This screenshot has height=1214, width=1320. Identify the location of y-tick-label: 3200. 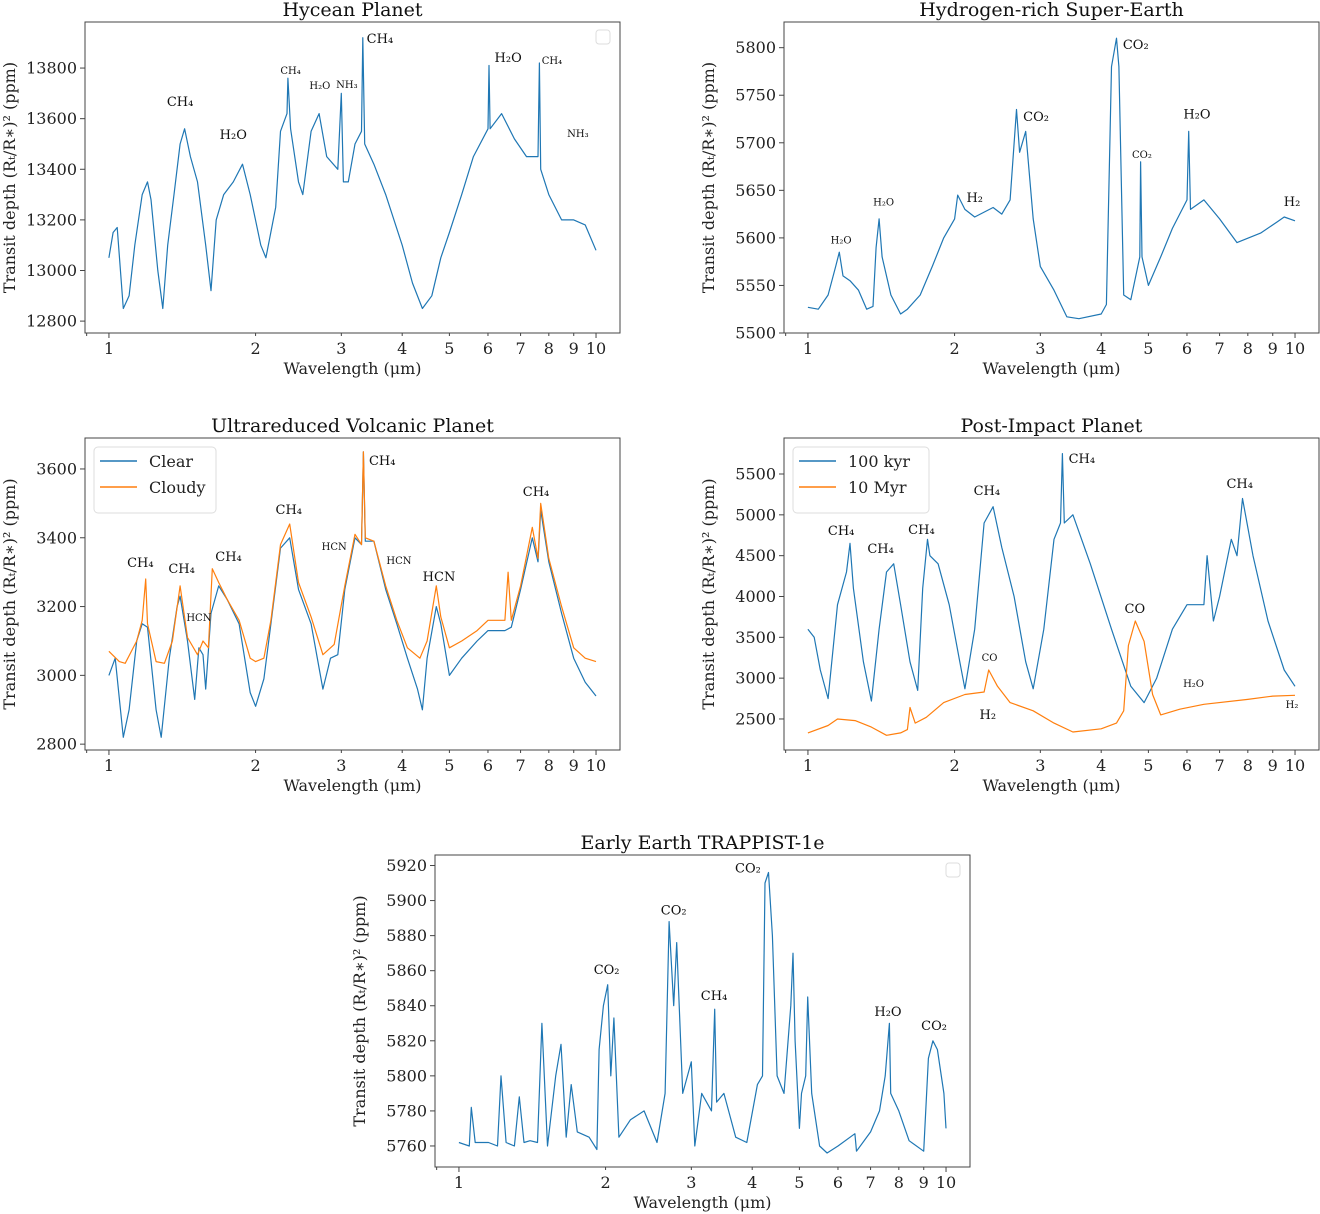
(56, 606).